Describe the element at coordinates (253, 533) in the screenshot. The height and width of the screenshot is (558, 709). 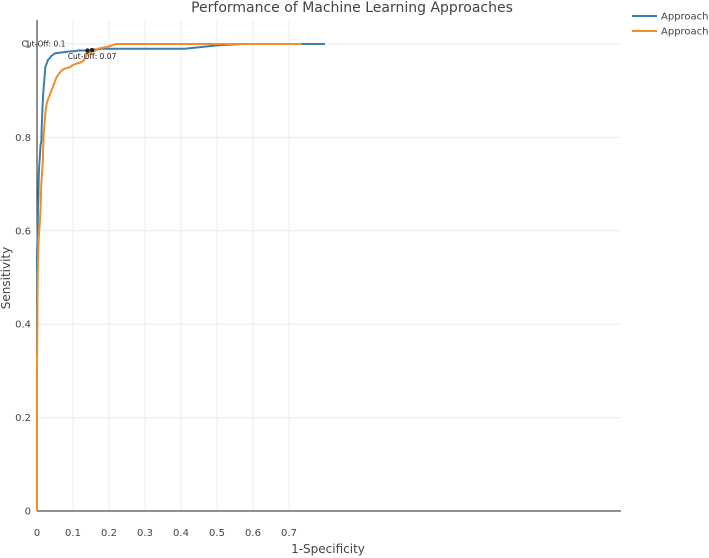
I see `x-tick-label: 0.6` at that location.